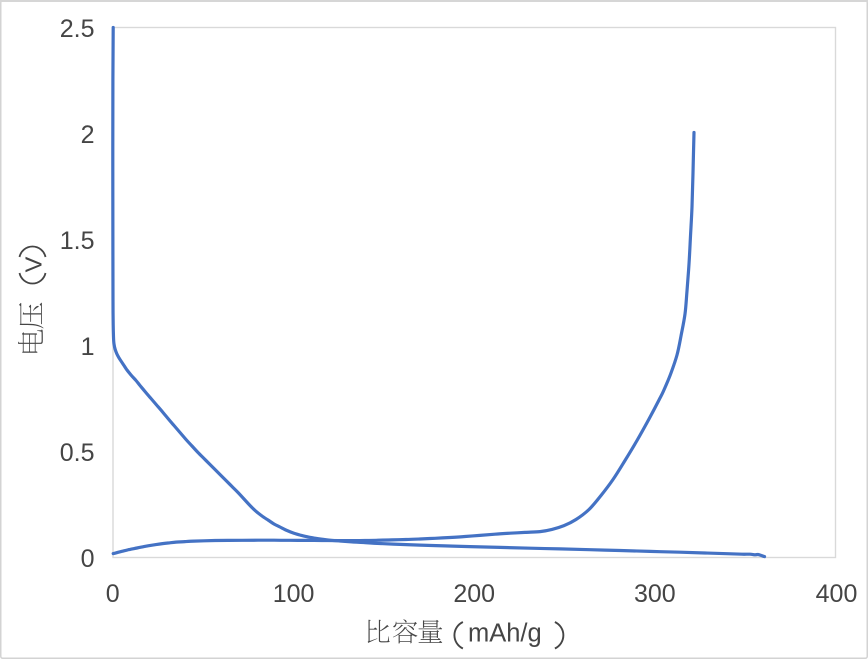  Describe the element at coordinates (294, 594) in the screenshot. I see `svg-text: 100` at that location.